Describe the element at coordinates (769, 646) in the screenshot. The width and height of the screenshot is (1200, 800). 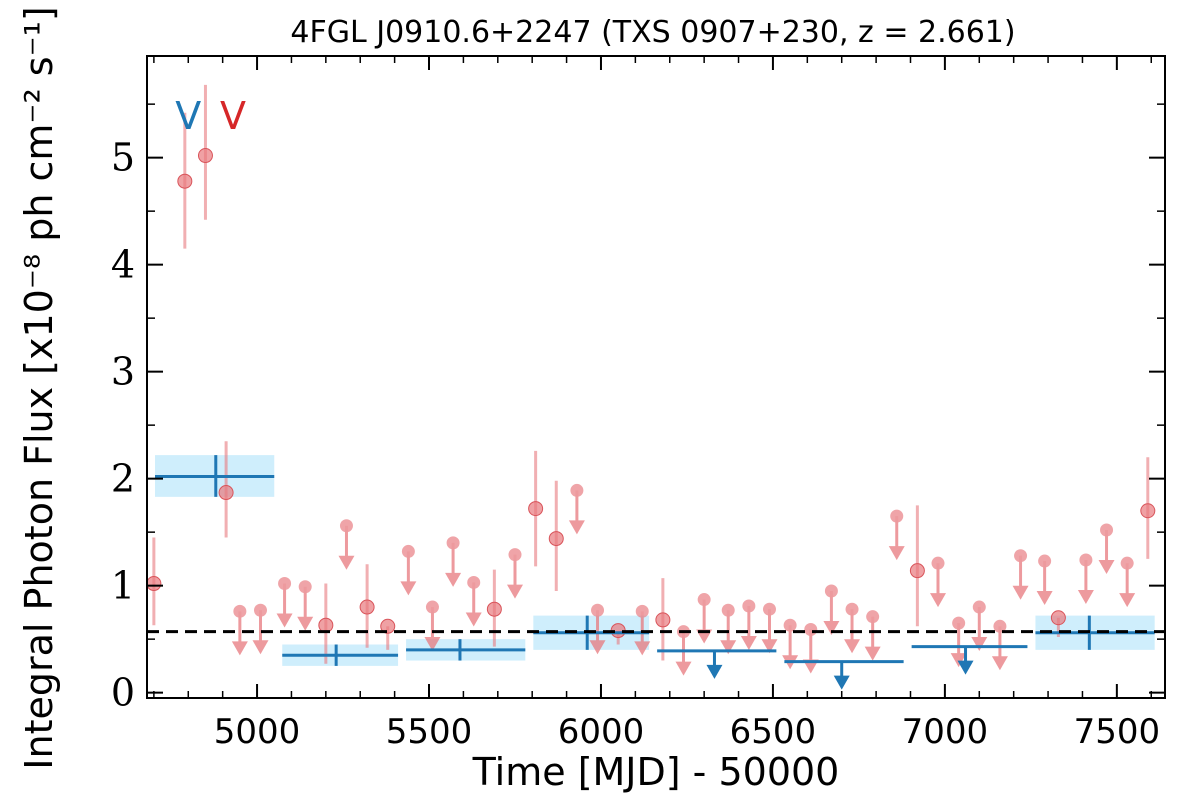
I see `fine-upper-limit-17-head` at that location.